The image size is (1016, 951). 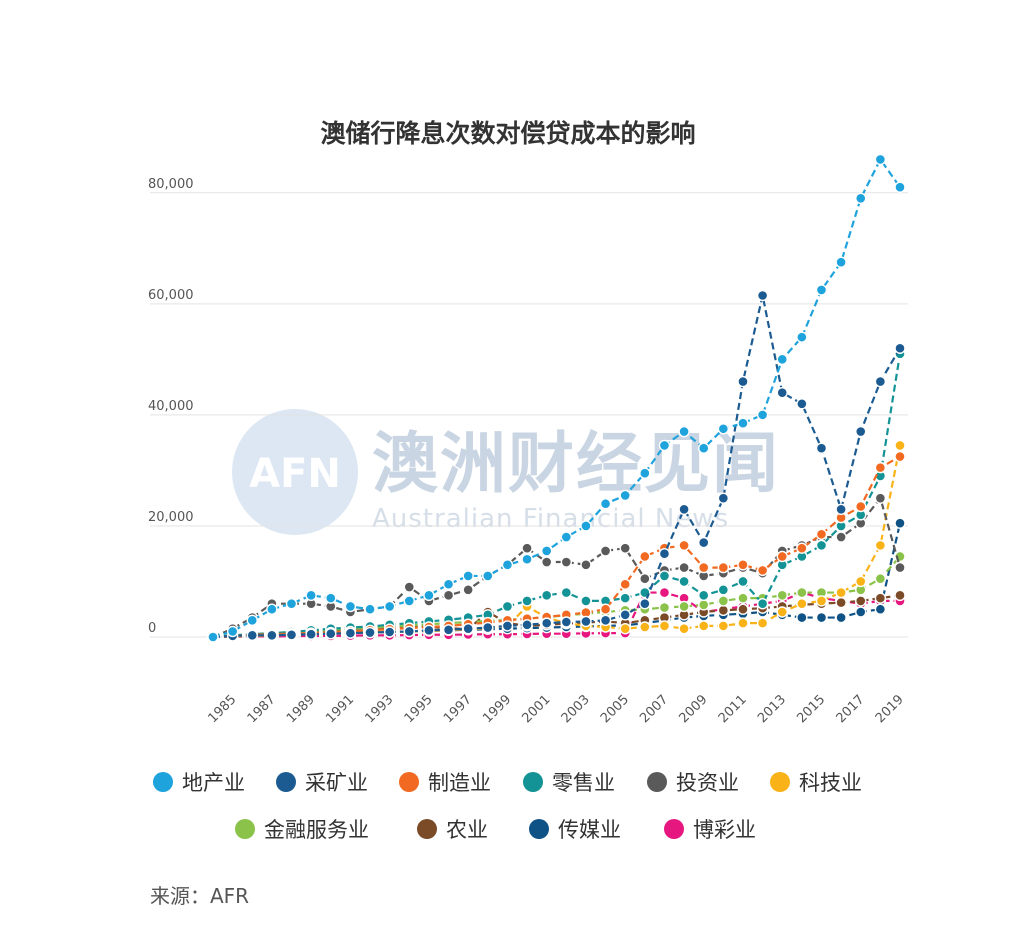 I want to click on legend-item: 农业, so click(x=452, y=830).